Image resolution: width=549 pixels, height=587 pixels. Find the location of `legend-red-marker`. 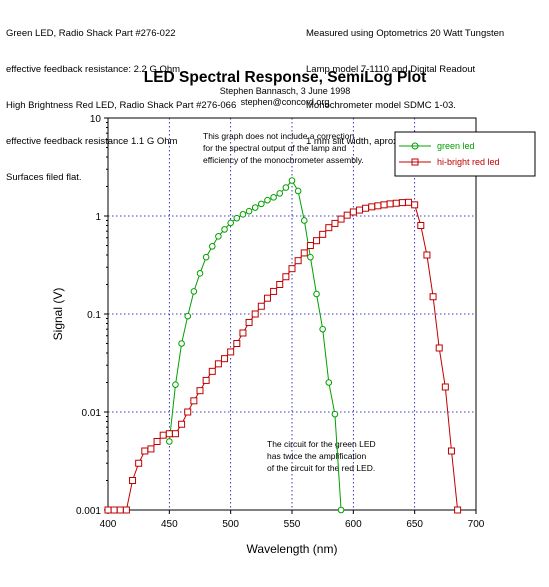

legend-red-marker is located at coordinates (415, 162).